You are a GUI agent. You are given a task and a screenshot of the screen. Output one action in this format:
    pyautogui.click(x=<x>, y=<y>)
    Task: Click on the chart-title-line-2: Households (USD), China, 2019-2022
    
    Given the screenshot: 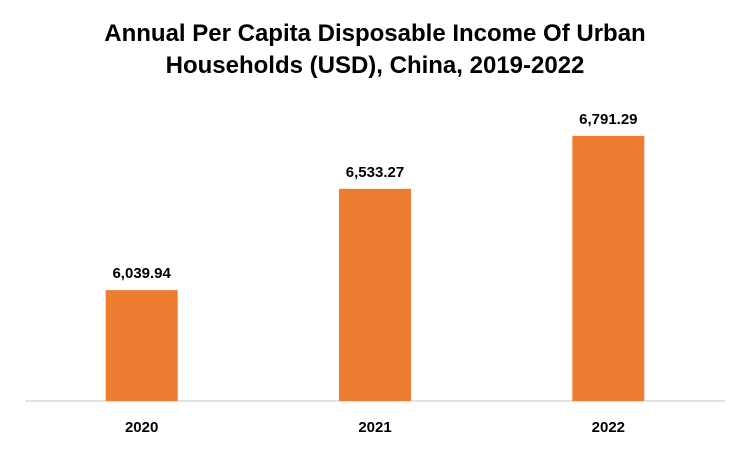 What is the action you would take?
    pyautogui.click(x=375, y=65)
    